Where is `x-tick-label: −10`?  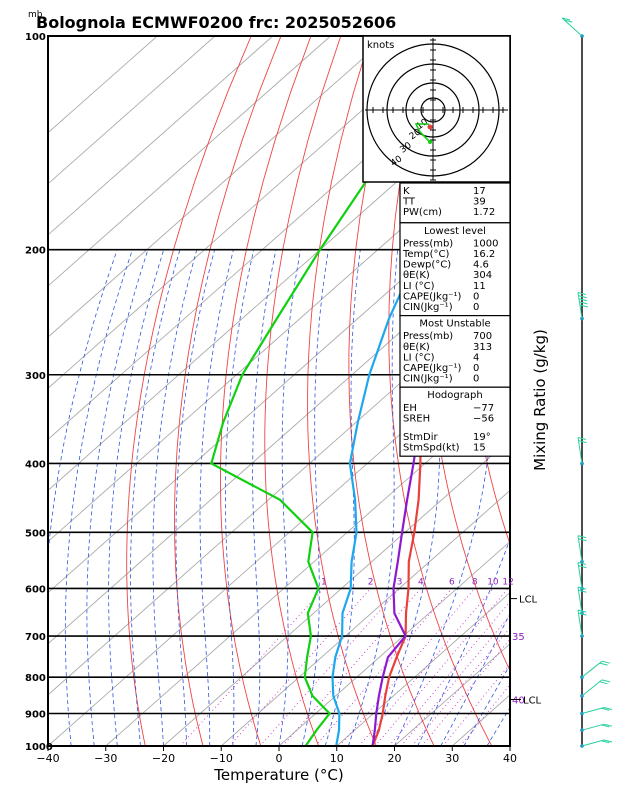 x-tick-label: −10 is located at coordinates (221, 758).